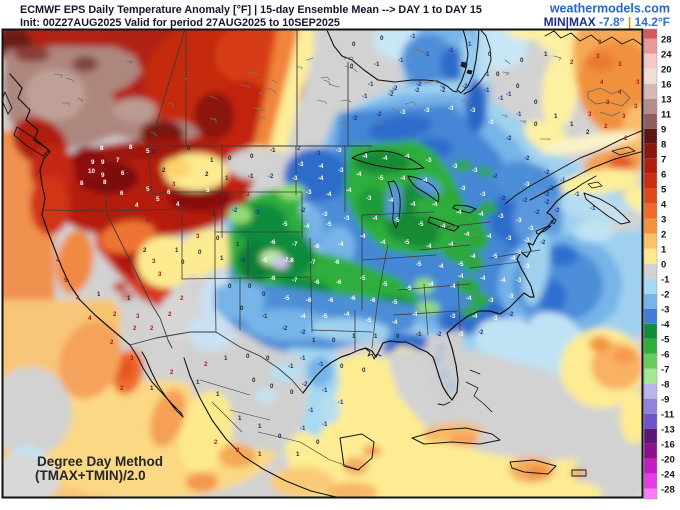 The width and height of the screenshot is (680, 510). Describe the element at coordinates (313, 262) in the screenshot. I see `svg-text: -7` at that location.